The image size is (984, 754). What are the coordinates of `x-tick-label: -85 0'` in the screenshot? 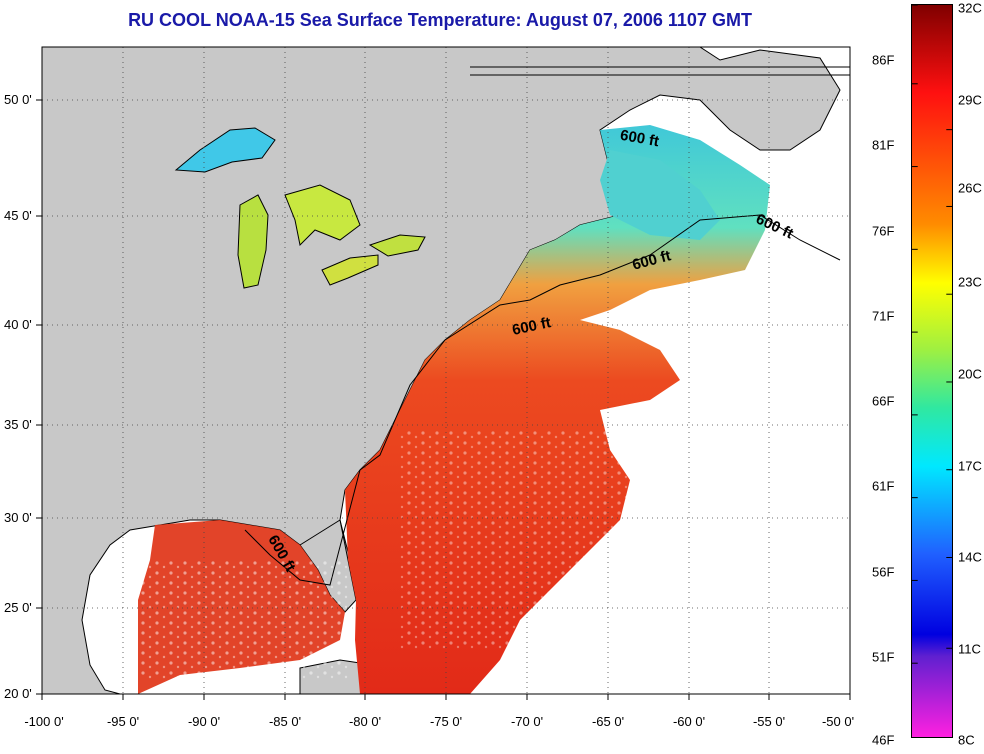 It's located at (285, 721).